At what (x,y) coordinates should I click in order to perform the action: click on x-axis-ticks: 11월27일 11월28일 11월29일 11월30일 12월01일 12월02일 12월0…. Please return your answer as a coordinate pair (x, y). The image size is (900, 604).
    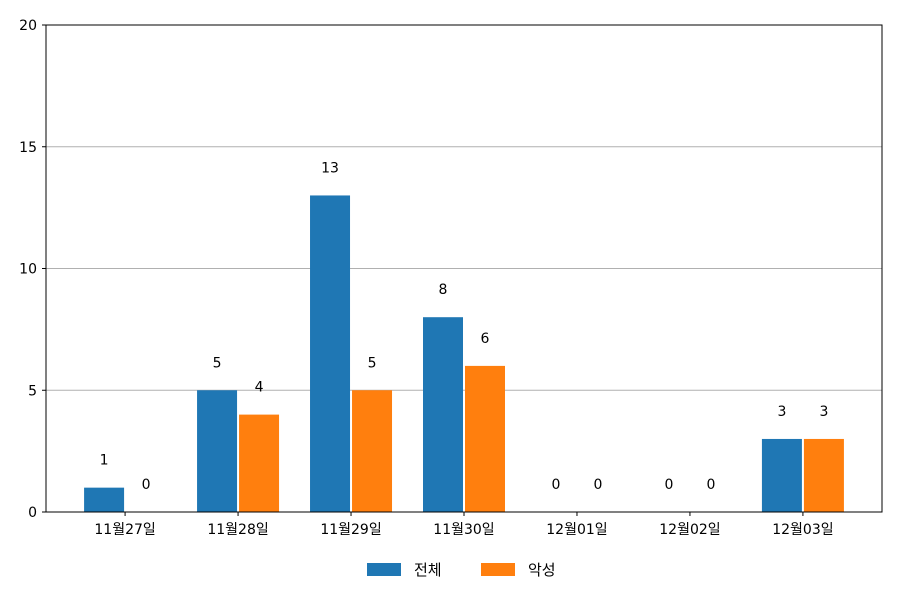
    Looking at the image, I should click on (464, 525).